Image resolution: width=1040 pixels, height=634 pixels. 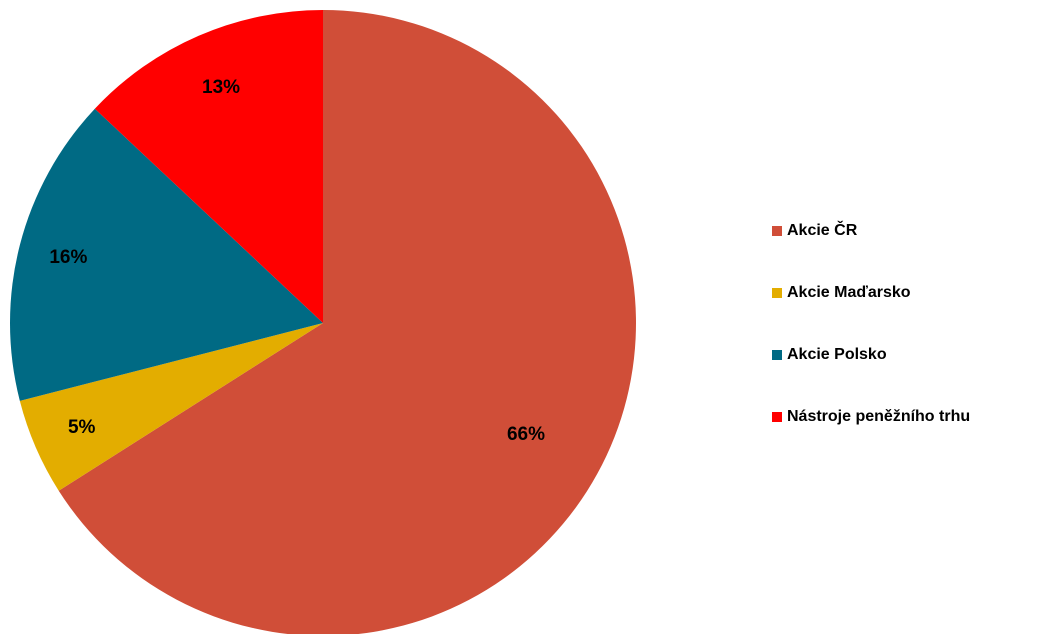 I want to click on data-label: 16%, so click(x=68, y=257).